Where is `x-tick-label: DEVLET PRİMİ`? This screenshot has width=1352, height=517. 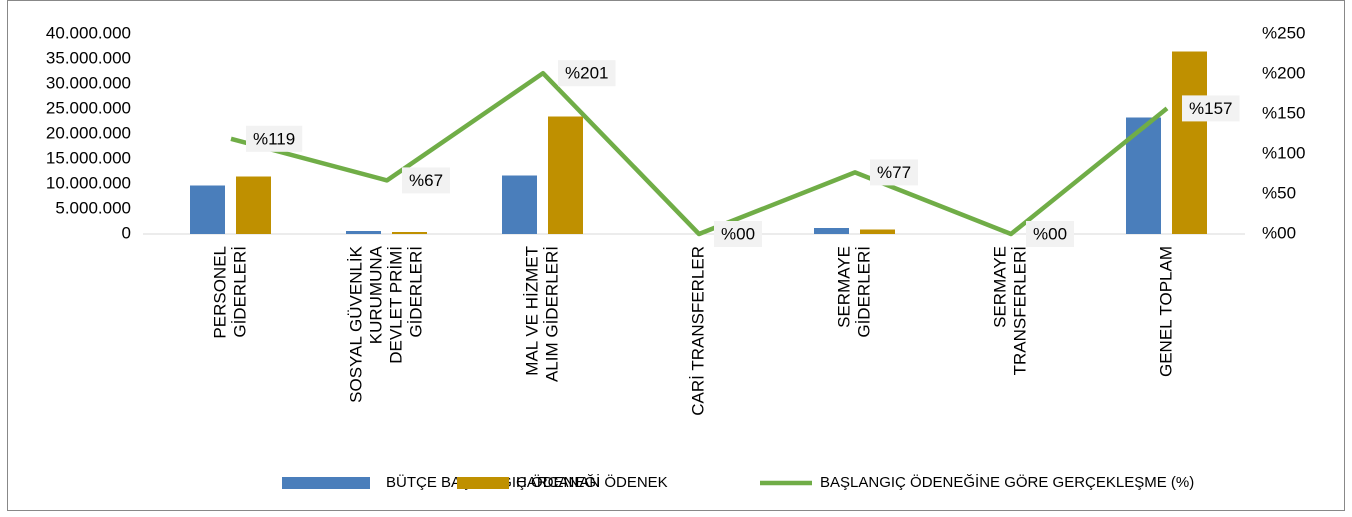
x-tick-label: DEVLET PRİMİ is located at coordinates (395, 305).